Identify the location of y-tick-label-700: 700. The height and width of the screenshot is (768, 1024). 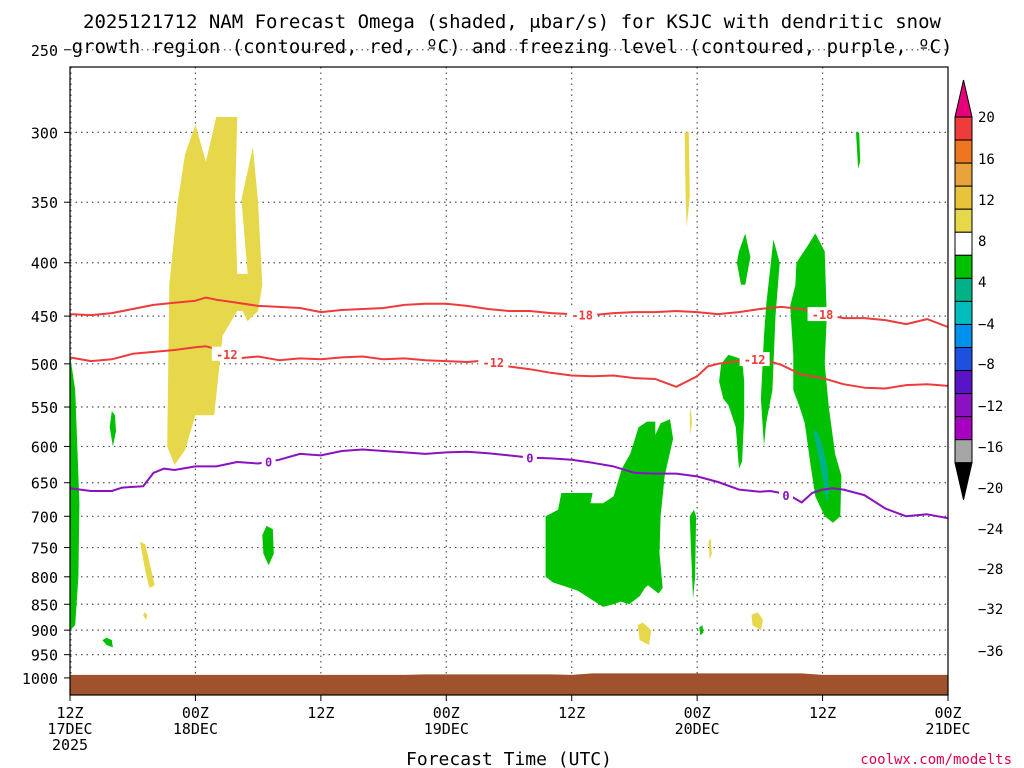
(44, 517).